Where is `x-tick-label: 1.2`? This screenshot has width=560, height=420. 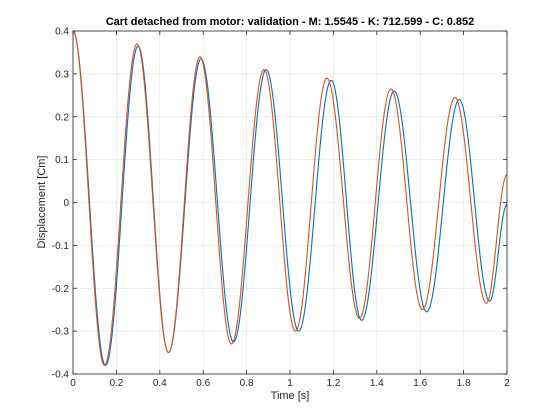 x-tick-label: 1.2 is located at coordinates (333, 383).